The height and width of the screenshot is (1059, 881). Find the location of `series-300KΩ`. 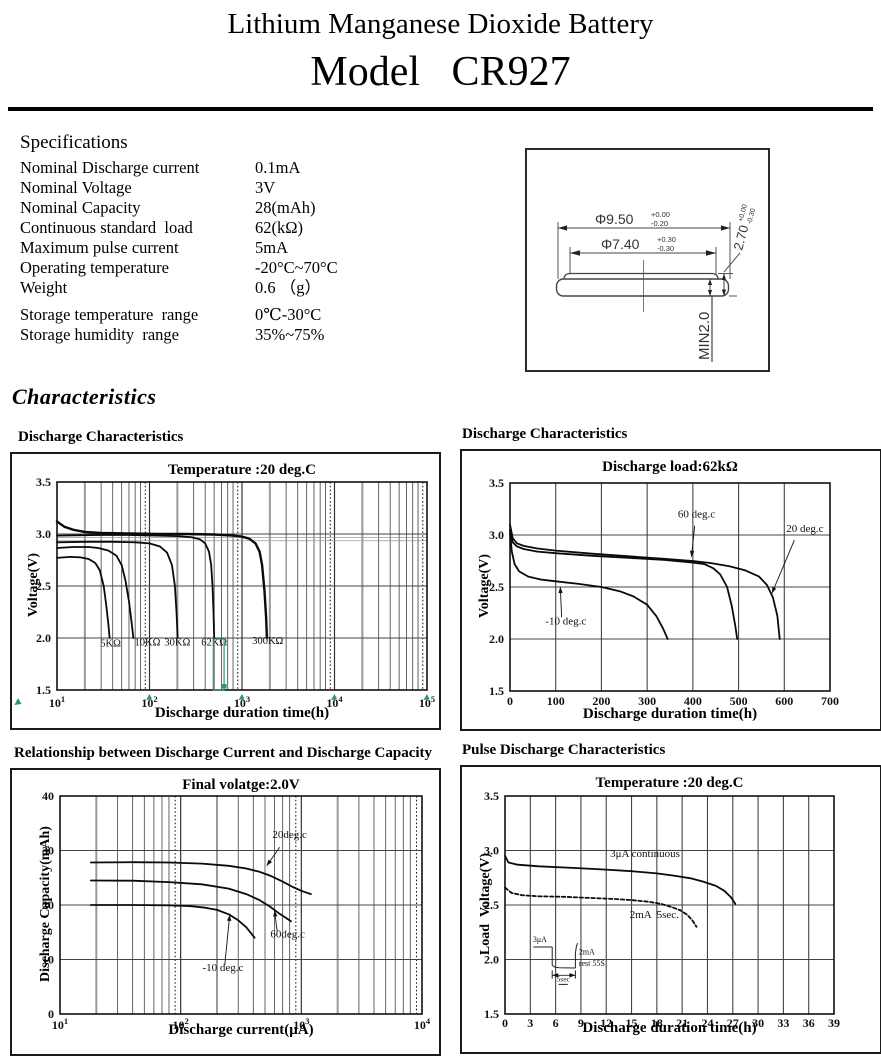

series-300KΩ is located at coordinates (162, 580).